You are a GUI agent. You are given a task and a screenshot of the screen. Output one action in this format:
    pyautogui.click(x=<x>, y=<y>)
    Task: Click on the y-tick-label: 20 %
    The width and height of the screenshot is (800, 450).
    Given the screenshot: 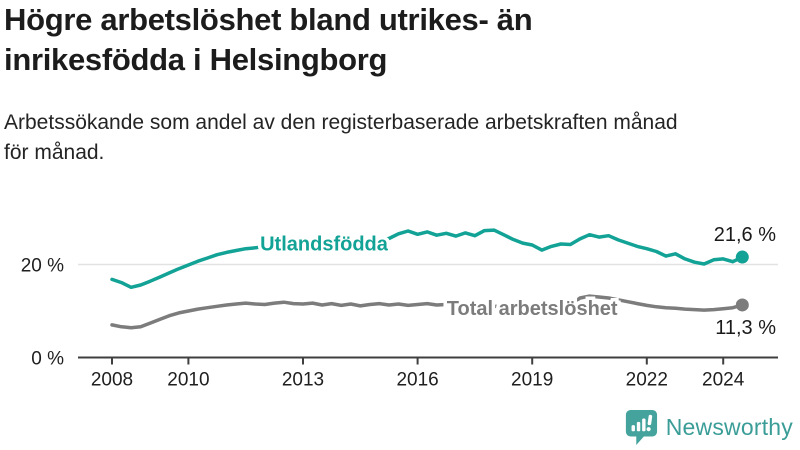 What is the action you would take?
    pyautogui.click(x=42, y=266)
    